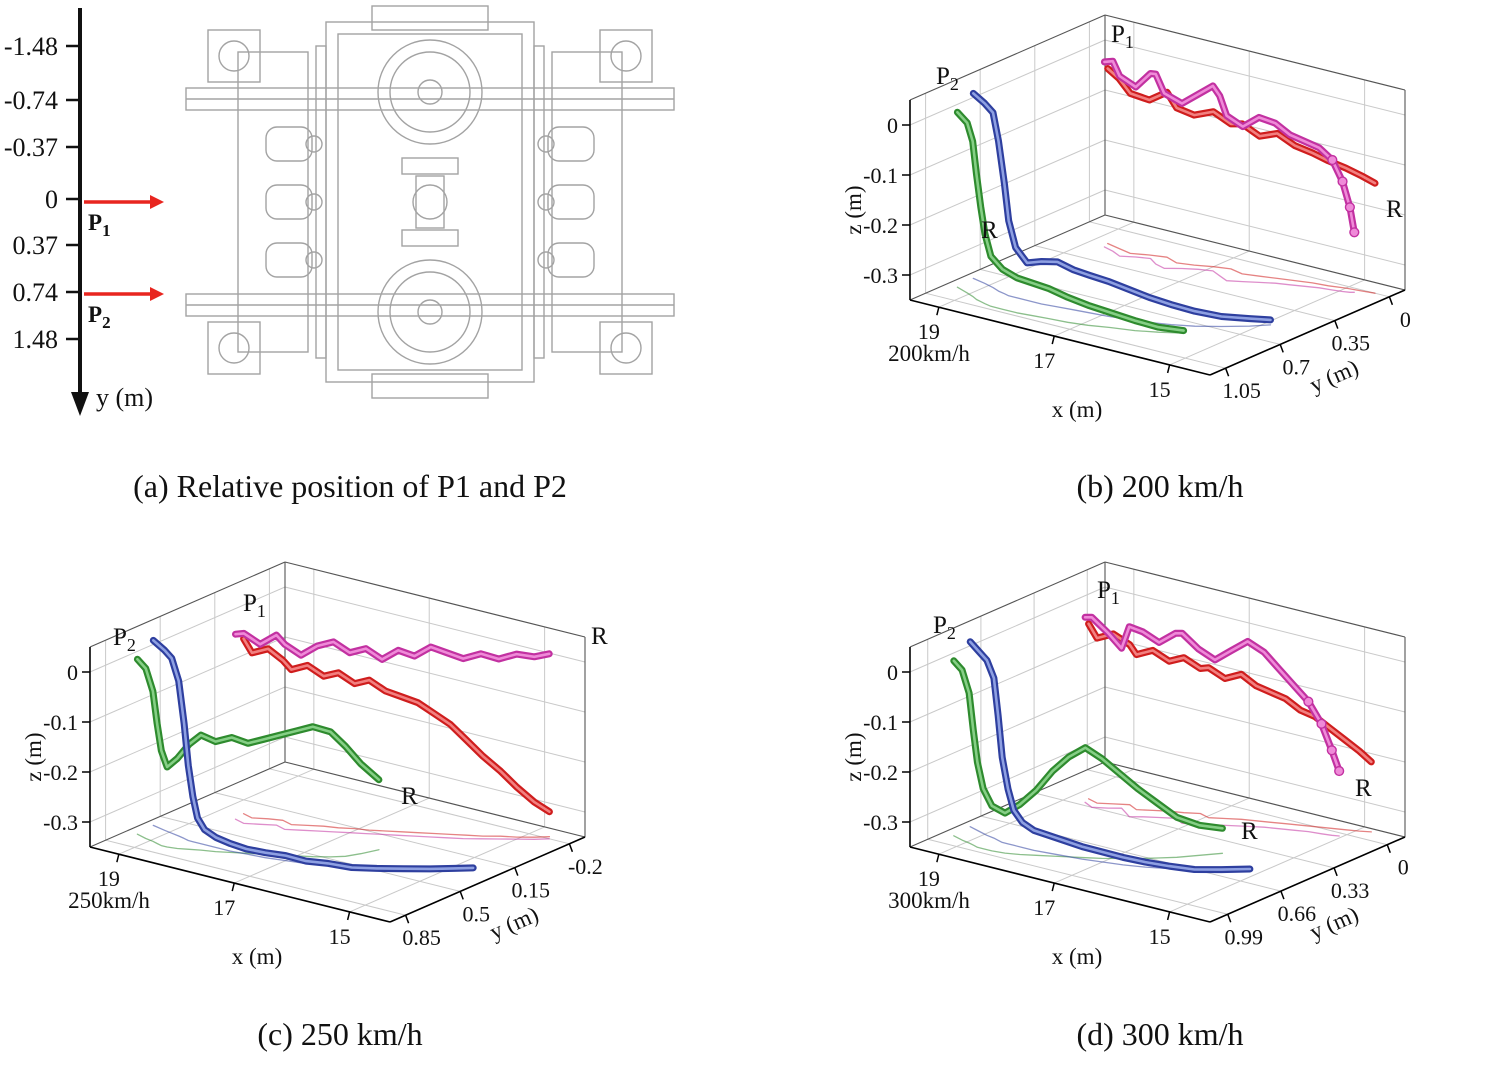 The image size is (1490, 1075). I want to click on caption-a: (a) Relative position of P1 and P2, so click(350, 486).